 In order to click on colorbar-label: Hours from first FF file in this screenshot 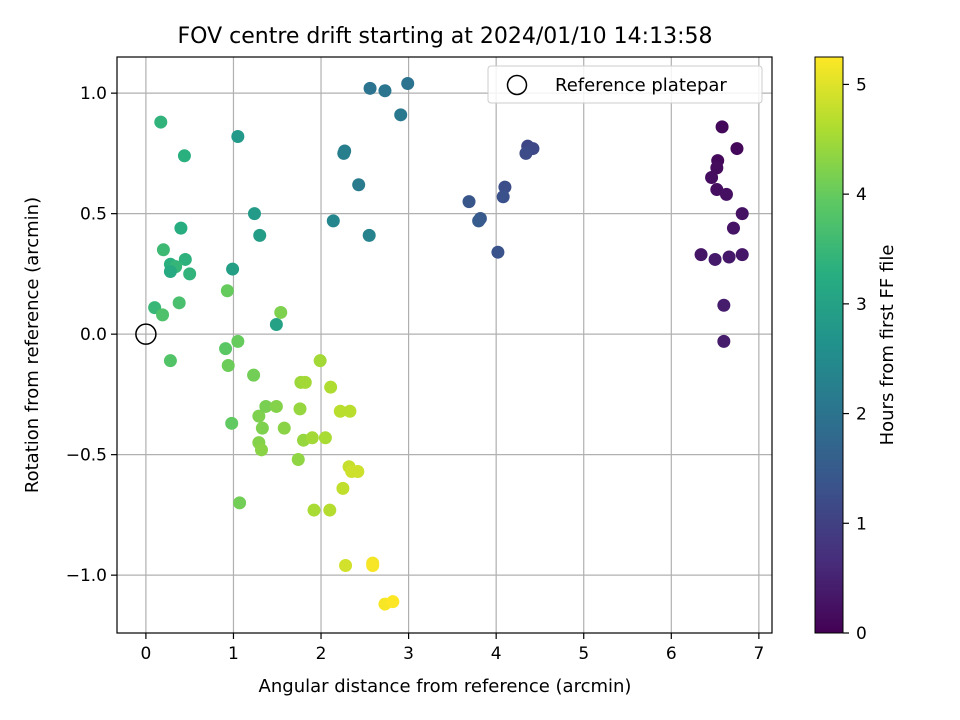, I will do `click(887, 345)`.